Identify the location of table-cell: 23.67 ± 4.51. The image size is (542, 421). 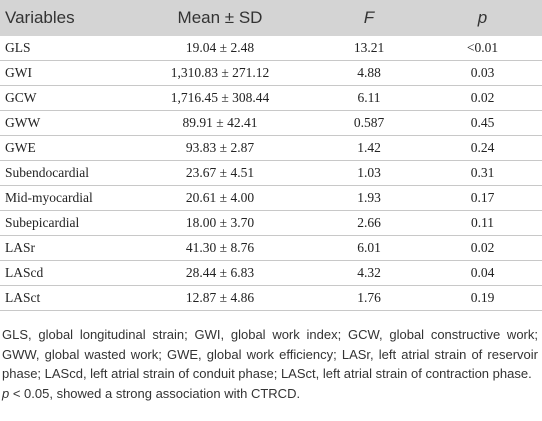
(220, 173).